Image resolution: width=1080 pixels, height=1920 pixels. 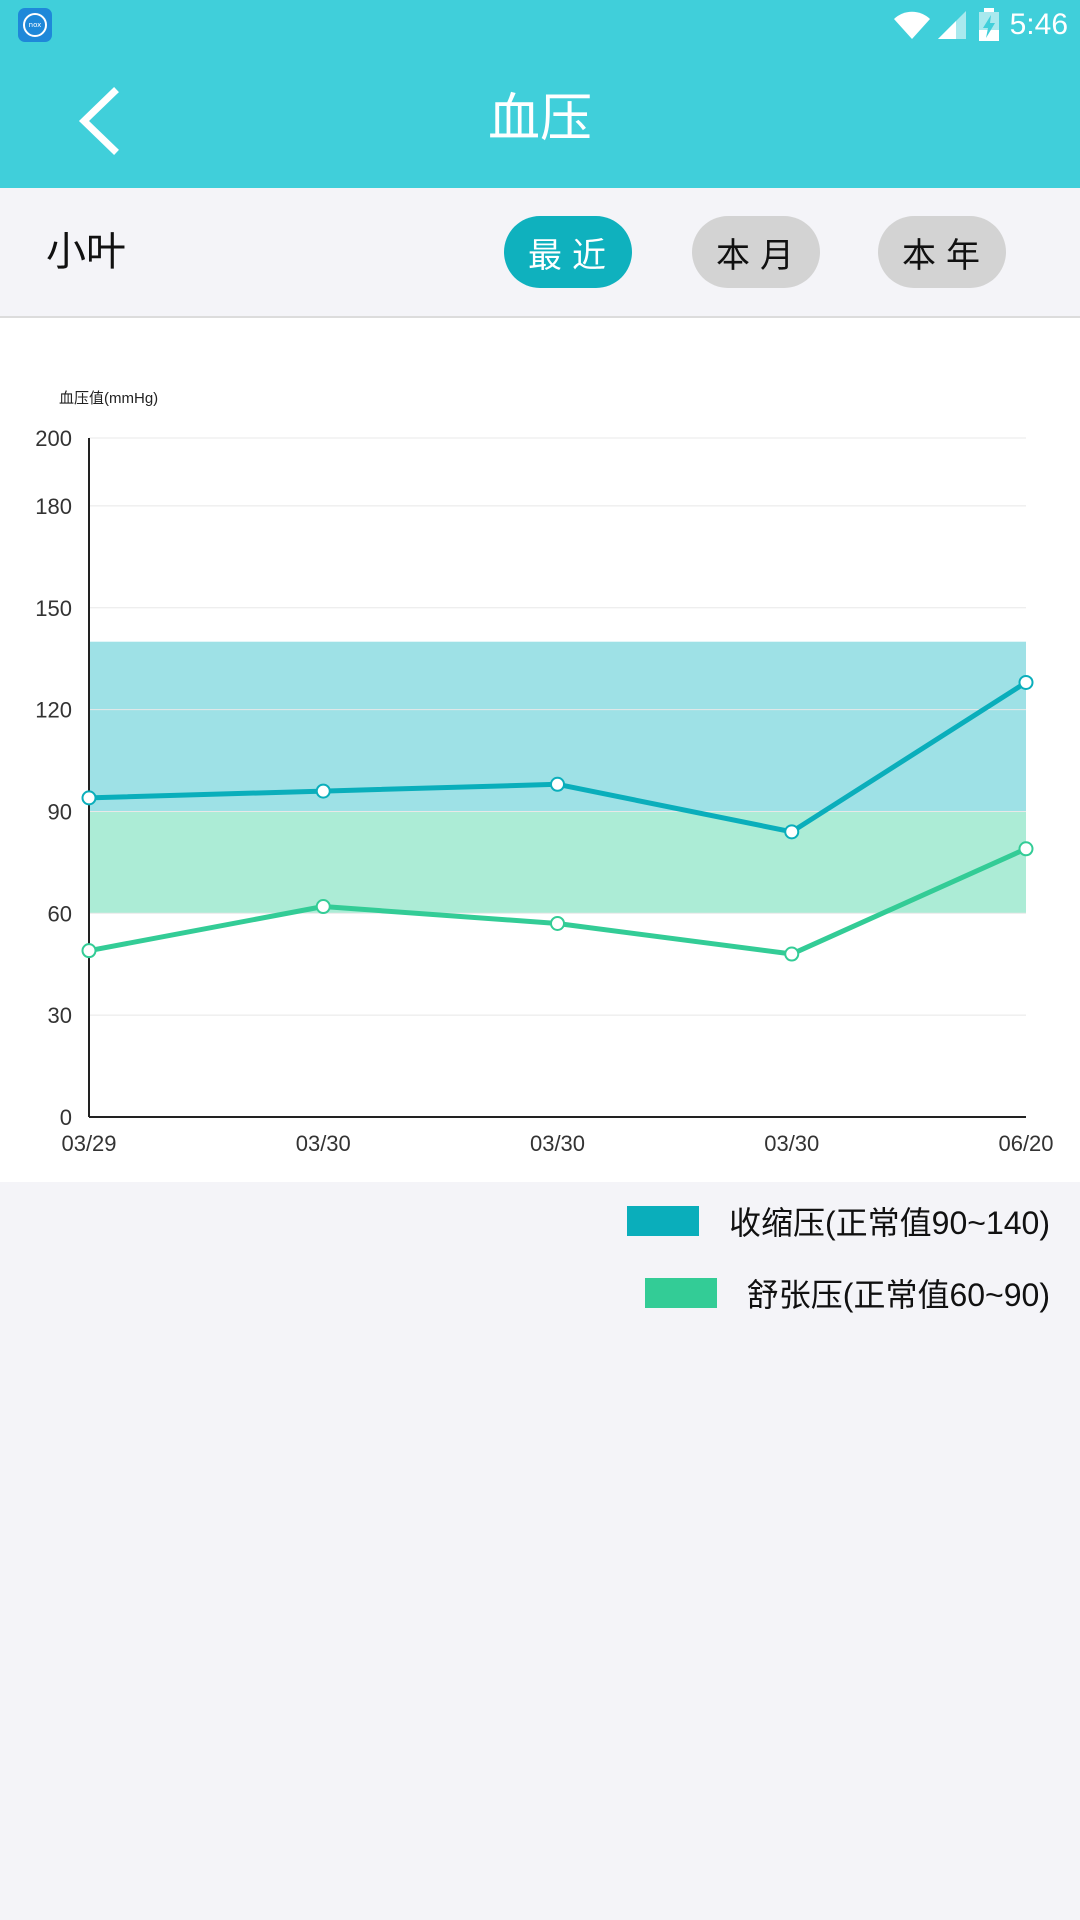 I want to click on chart-legend: 收缩压(正常值90~140) 舒张压(正常值60~90), so click(x=540, y=1262).